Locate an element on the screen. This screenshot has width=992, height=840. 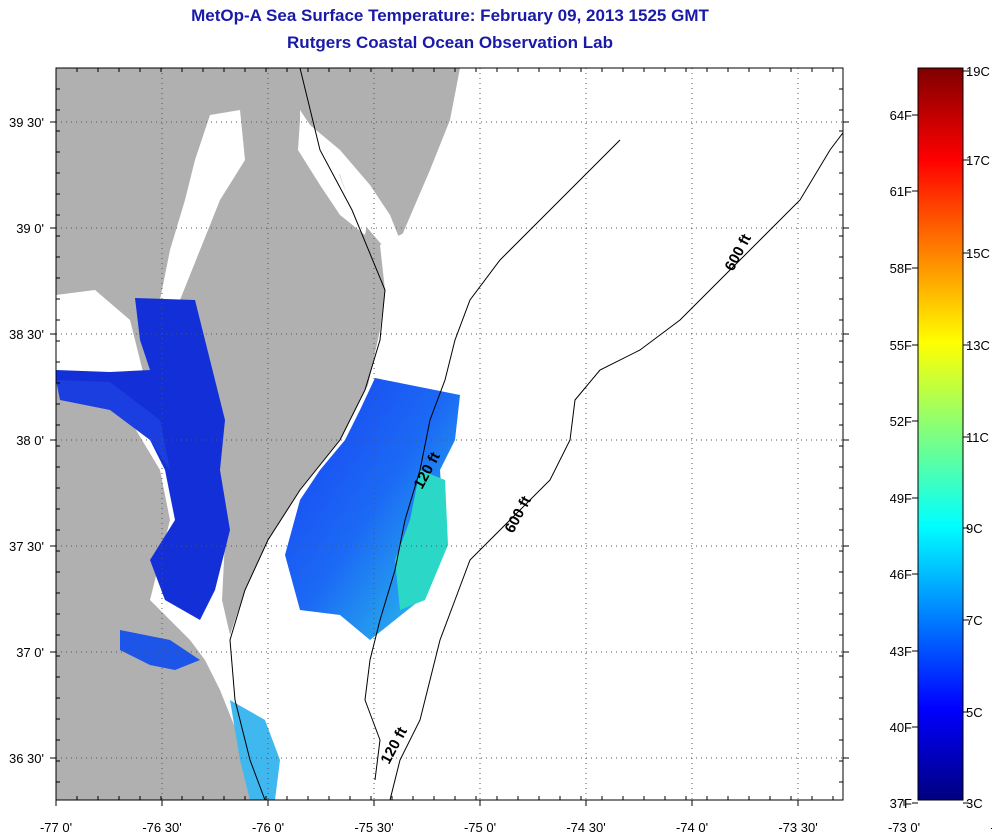
x-tick-label: -74 0' is located at coordinates (692, 827).